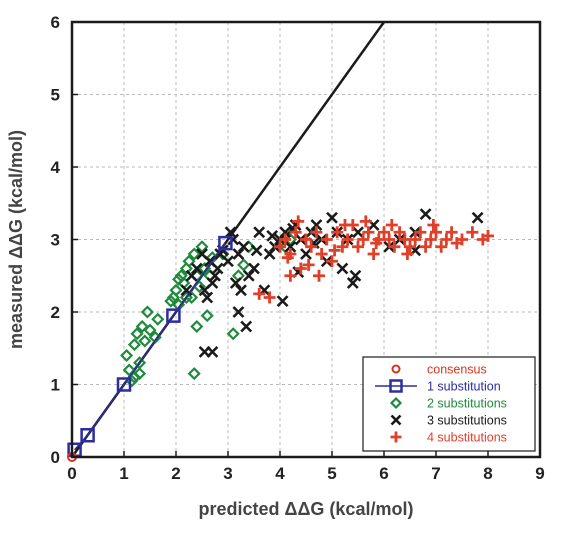  I want to click on legend-label: consensus, so click(457, 370).